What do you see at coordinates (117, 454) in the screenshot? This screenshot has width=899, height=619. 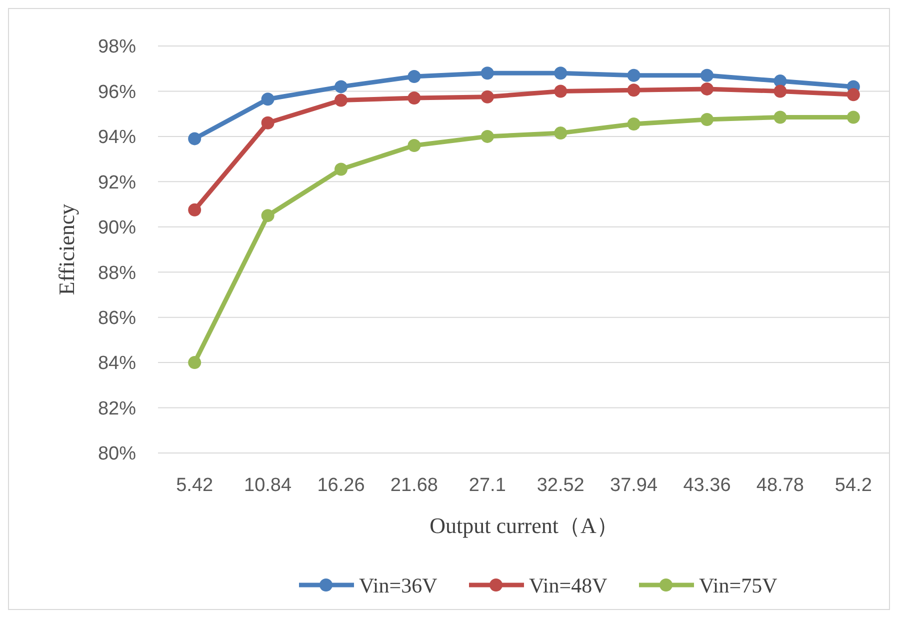 I see `y-tick-label: 80%` at bounding box center [117, 454].